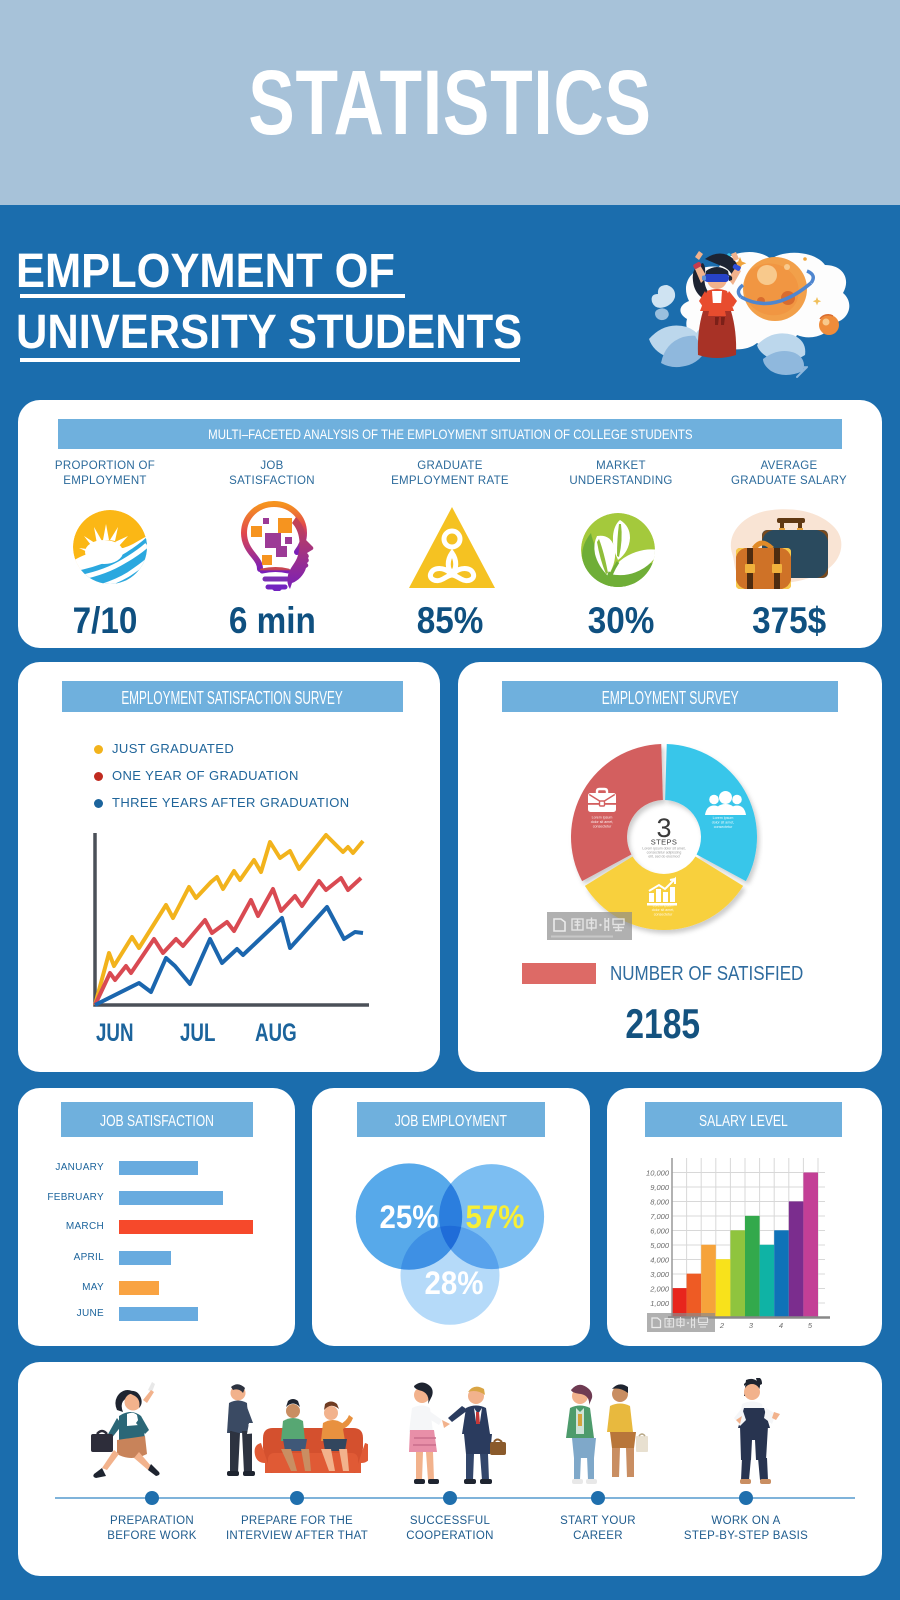 This screenshot has width=900, height=1600. What do you see at coordinates (660, 1260) in the screenshot?
I see `svg-text: 4,000` at bounding box center [660, 1260].